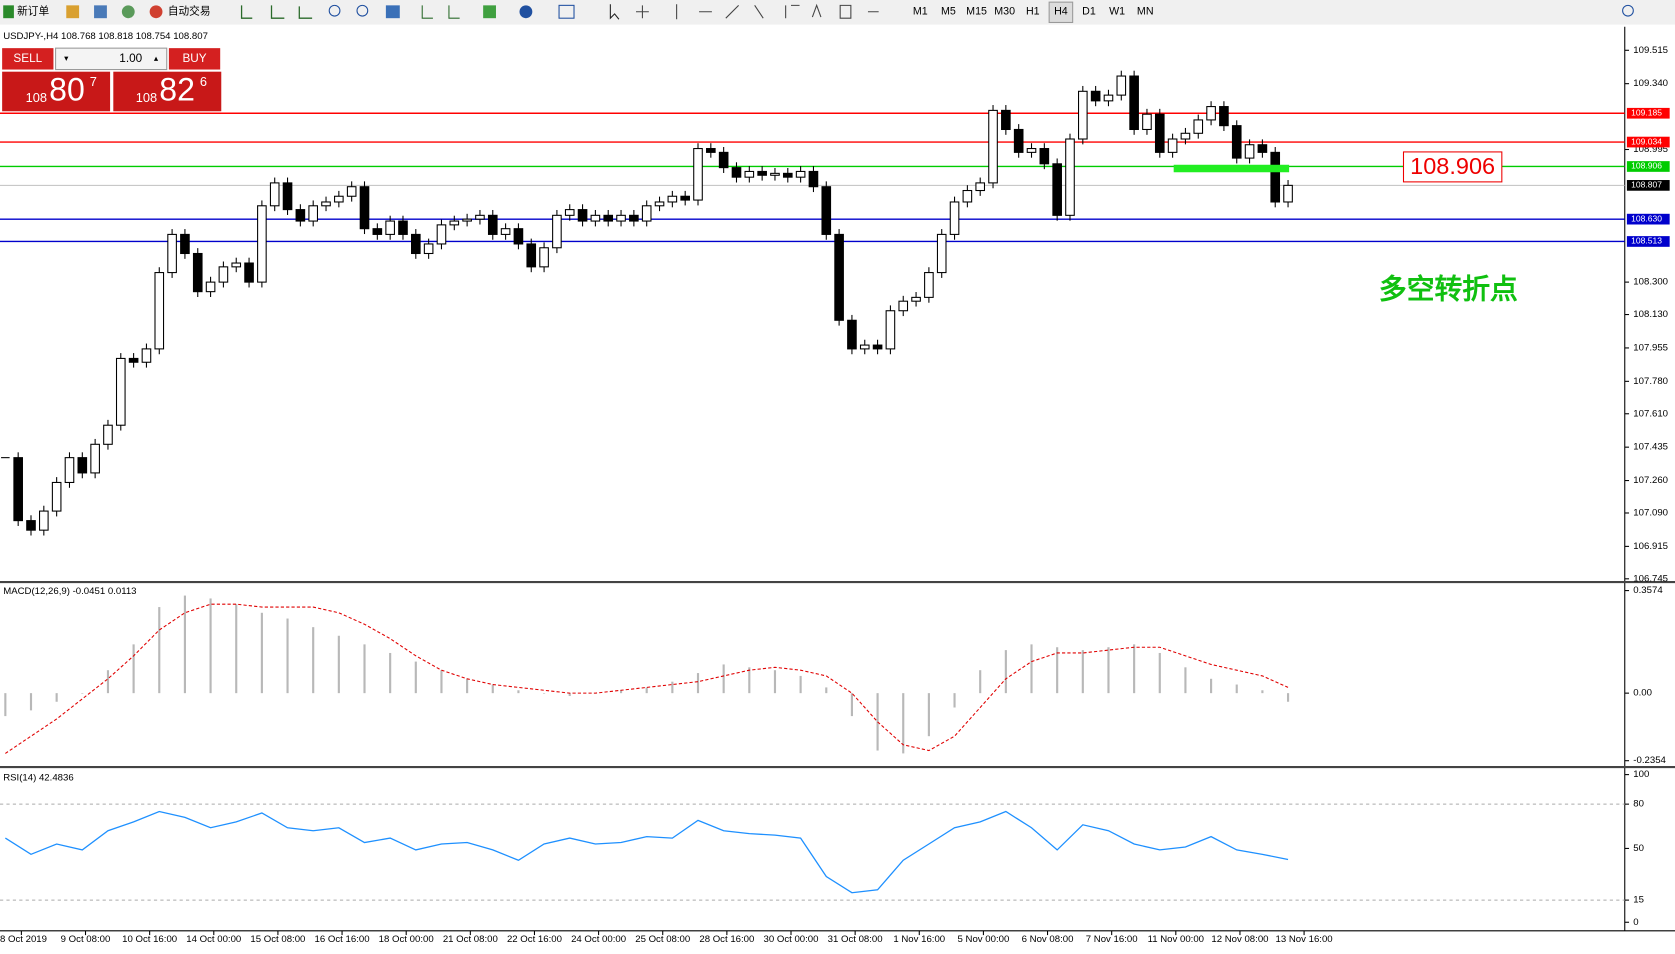  What do you see at coordinates (69, 591) in the screenshot?
I see `macd-label: MACD(12,26,9) -0.0451 0.0113` at bounding box center [69, 591].